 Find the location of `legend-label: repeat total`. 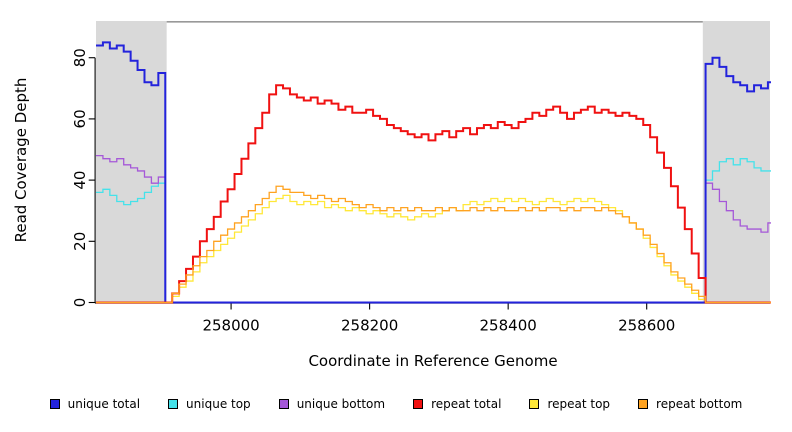

legend-label: repeat total is located at coordinates (466, 404).